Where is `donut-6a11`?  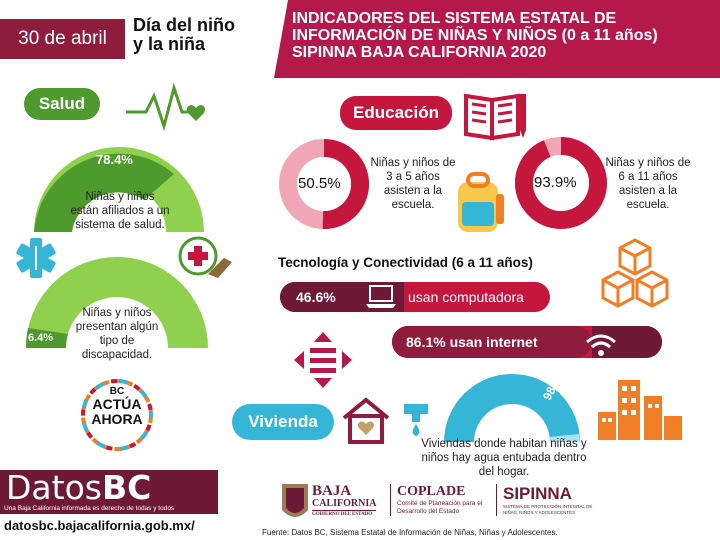
donut-6a11 is located at coordinates (561, 183).